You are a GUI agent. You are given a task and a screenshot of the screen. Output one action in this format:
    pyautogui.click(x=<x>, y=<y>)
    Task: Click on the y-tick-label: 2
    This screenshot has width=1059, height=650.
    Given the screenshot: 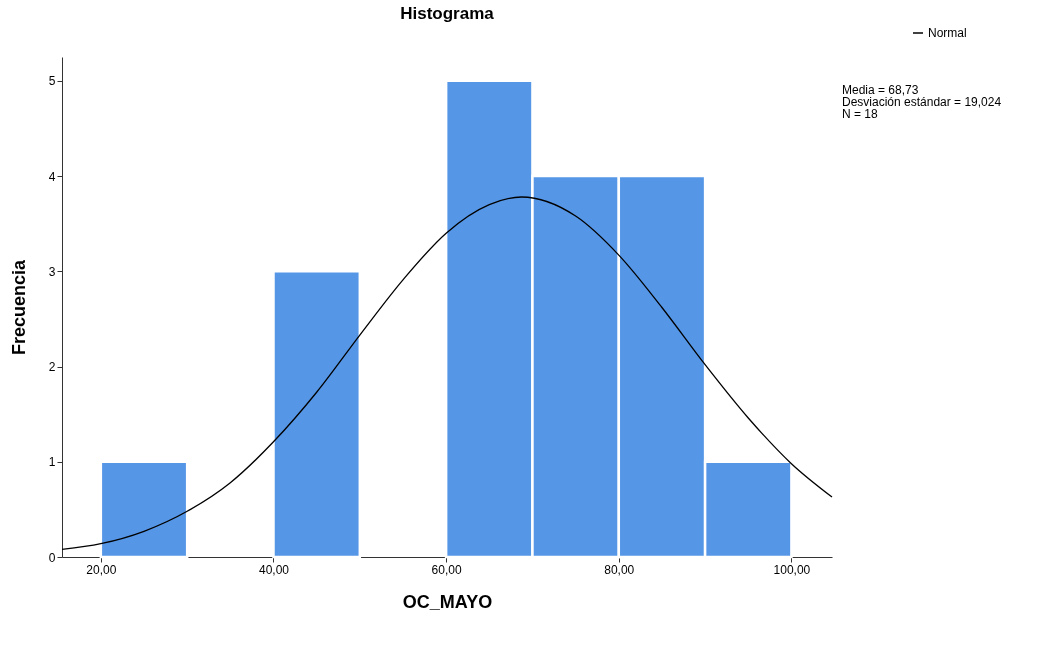 What is the action you would take?
    pyautogui.click(x=52, y=367)
    